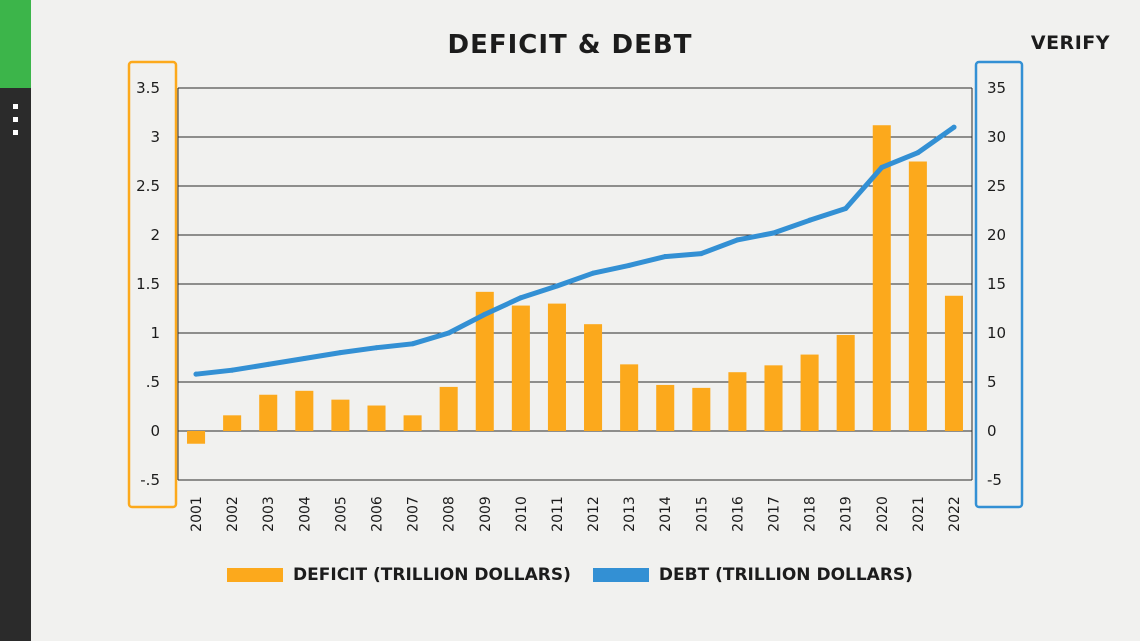 This screenshot has width=1140, height=641. I want to click on right-tick-label: 30, so click(996, 137).